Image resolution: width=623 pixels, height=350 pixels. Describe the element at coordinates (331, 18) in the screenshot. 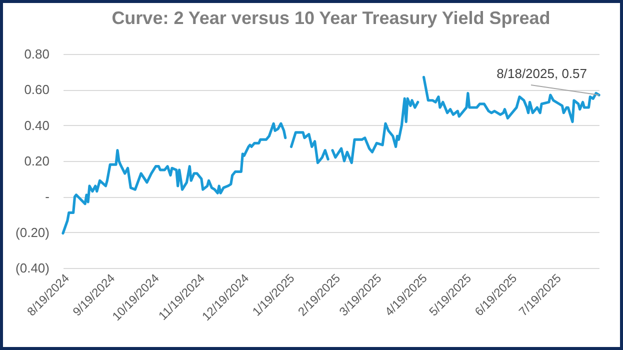

I see `chart-title: Curve: 2 Year versus 10 Year Treasury Yield Spread` at that location.